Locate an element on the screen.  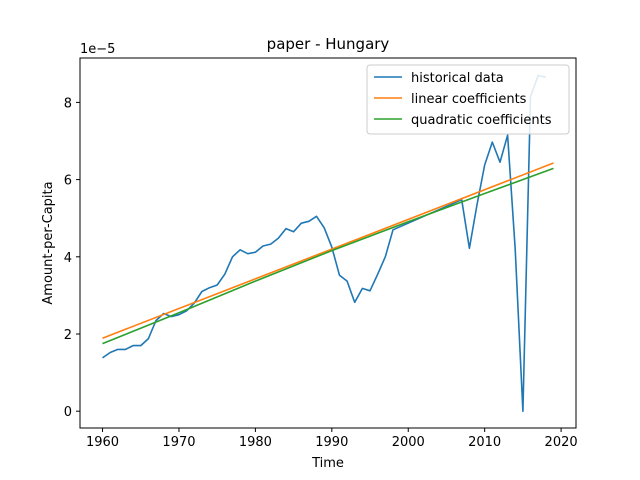
x-tick-label: 2000 is located at coordinates (408, 442).